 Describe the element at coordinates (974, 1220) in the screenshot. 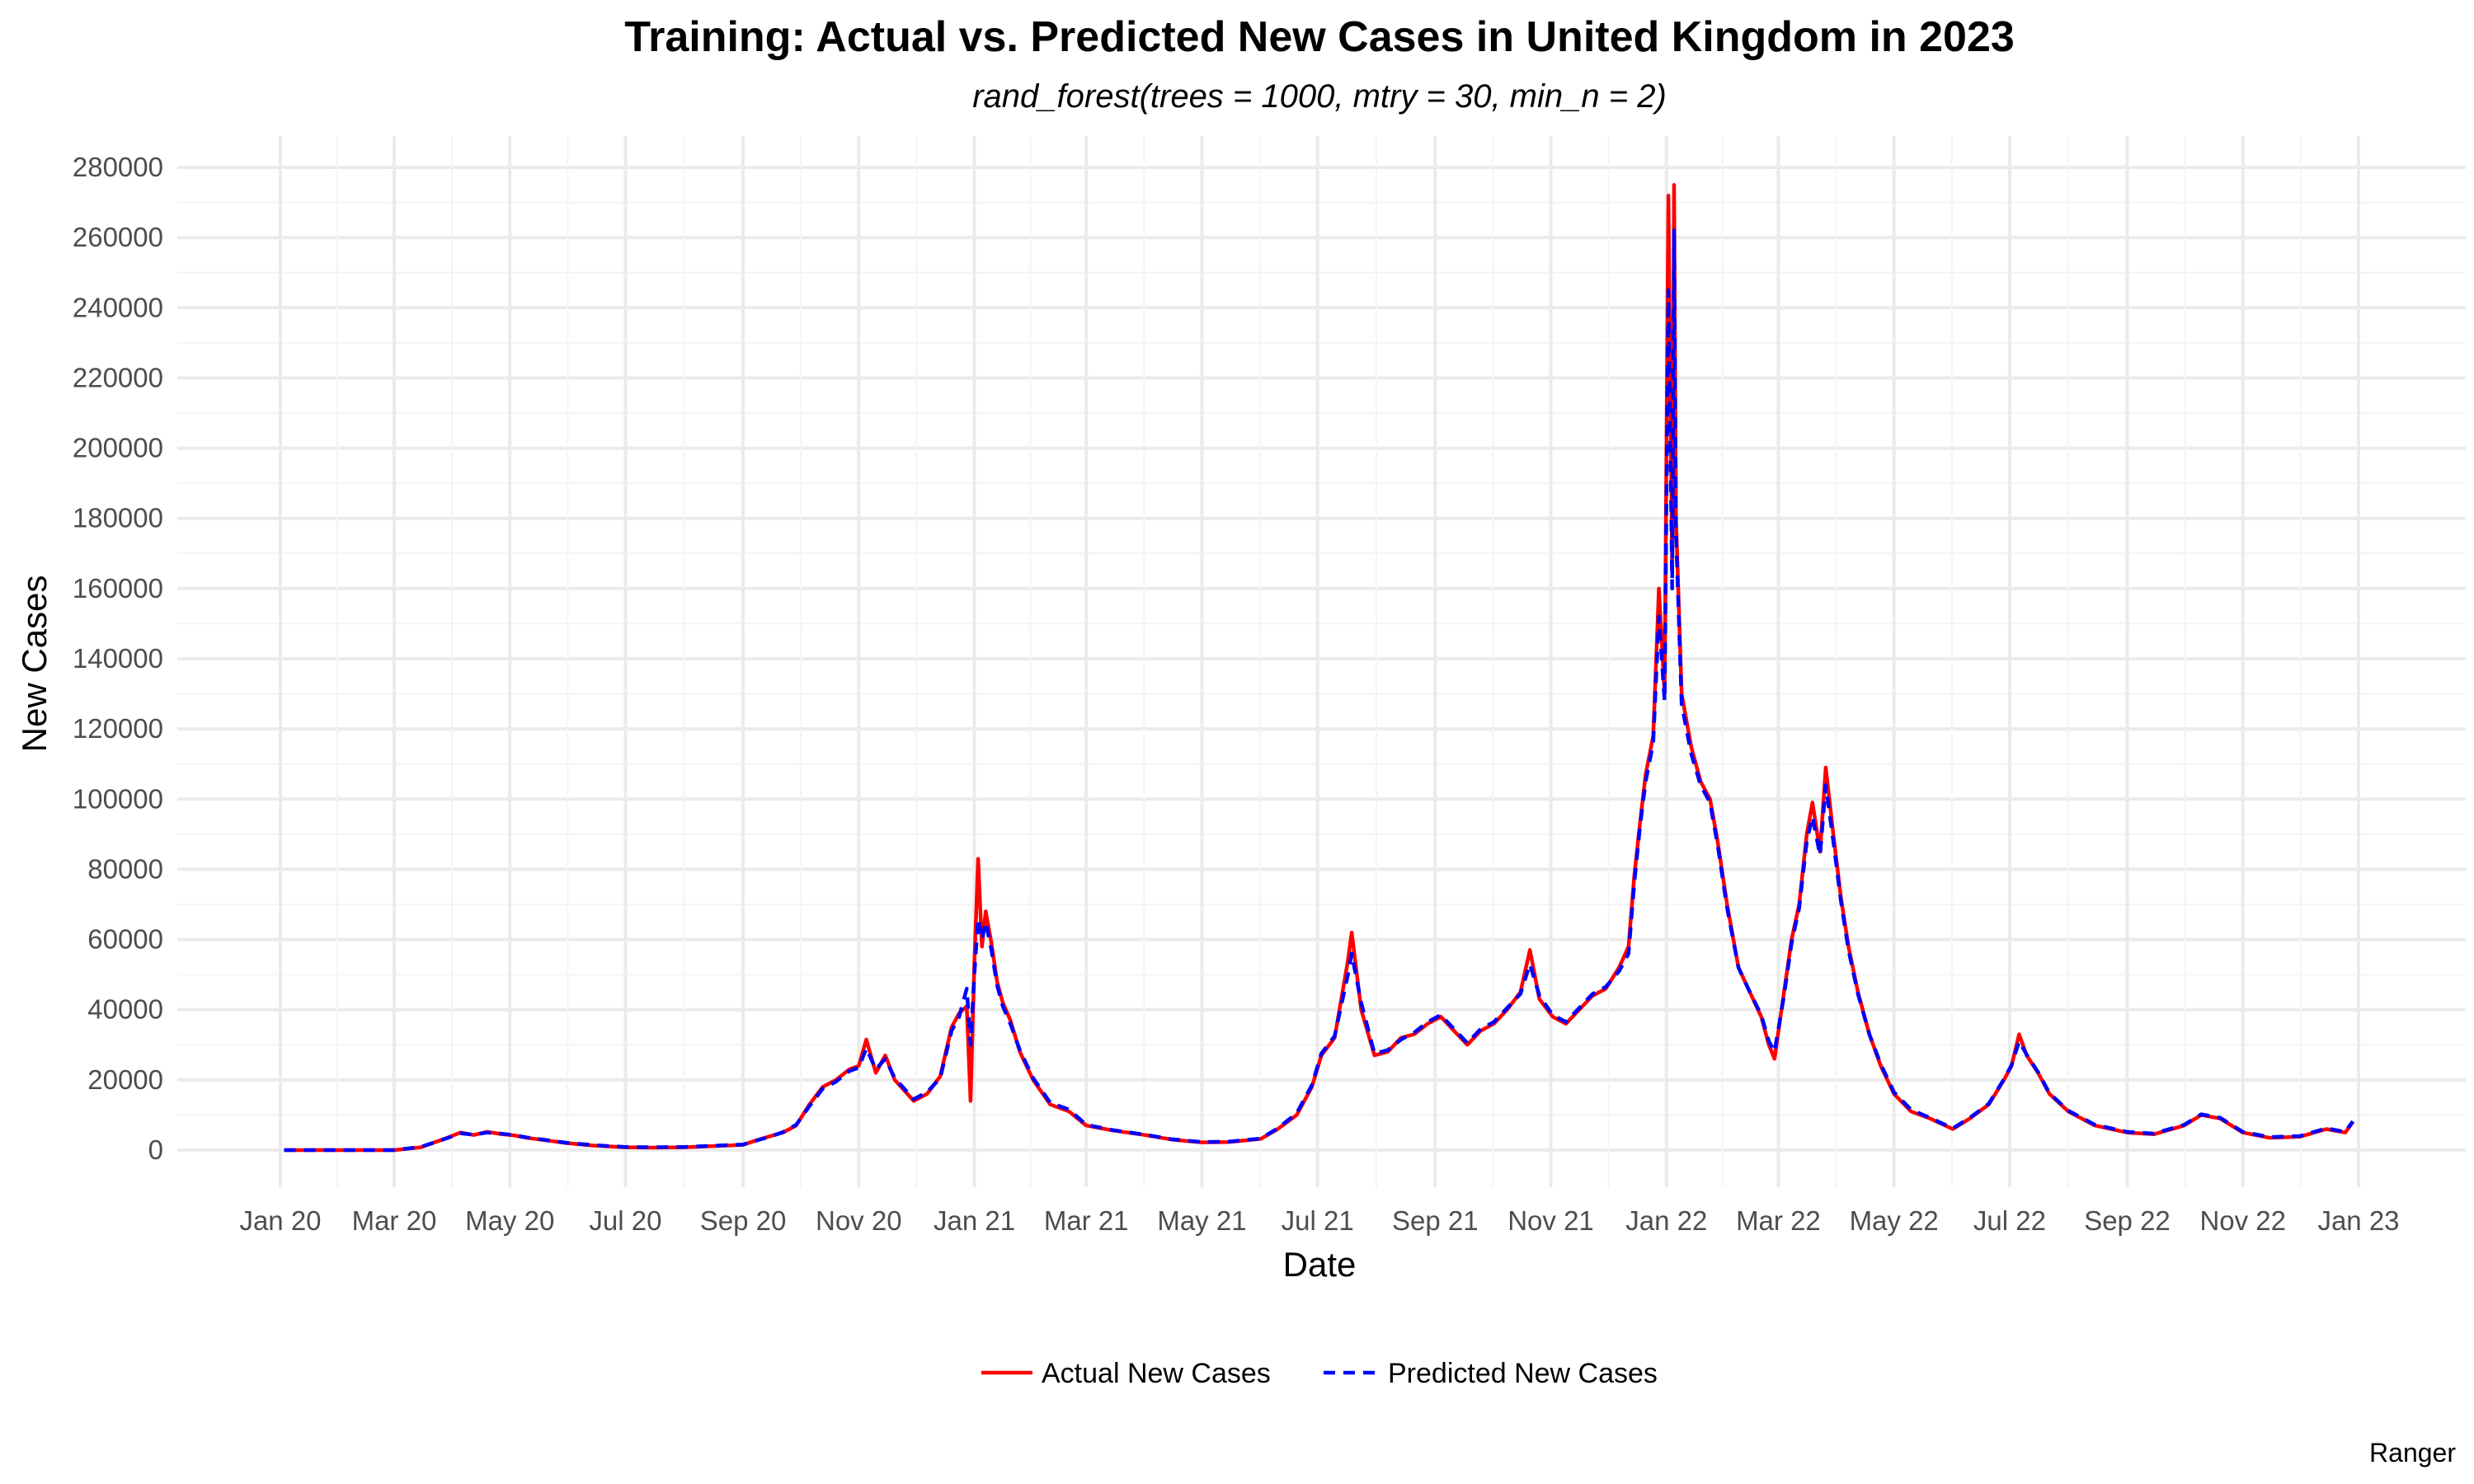

I see `x-tick-label: Jan 21` at that location.